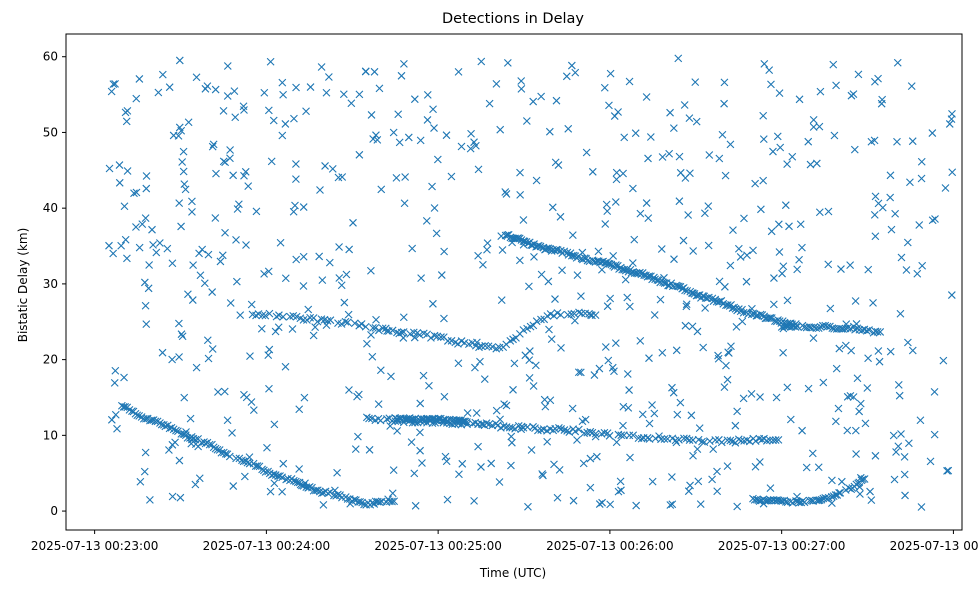 The width and height of the screenshot is (979, 590). Describe the element at coordinates (94, 546) in the screenshot. I see `x-tick-label: 2025-07-13 00:23:00` at that location.